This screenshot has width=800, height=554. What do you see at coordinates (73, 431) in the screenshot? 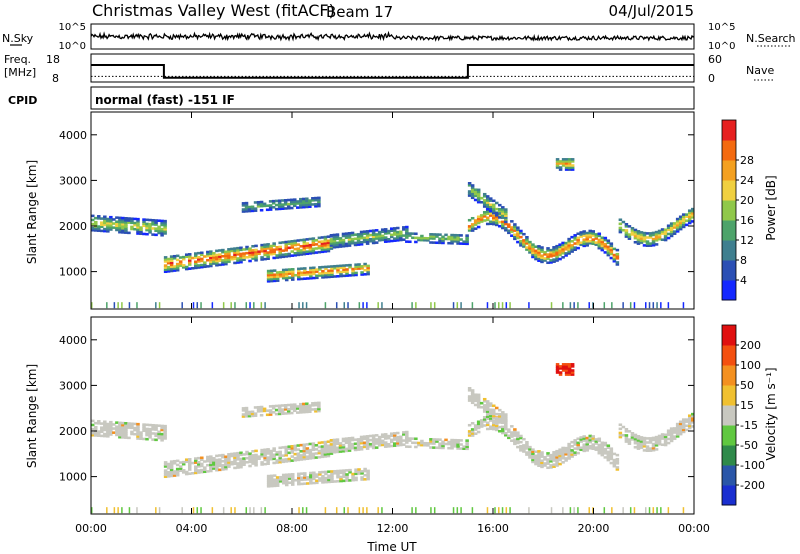
I see `y-tick-label: 2000` at bounding box center [73, 431].